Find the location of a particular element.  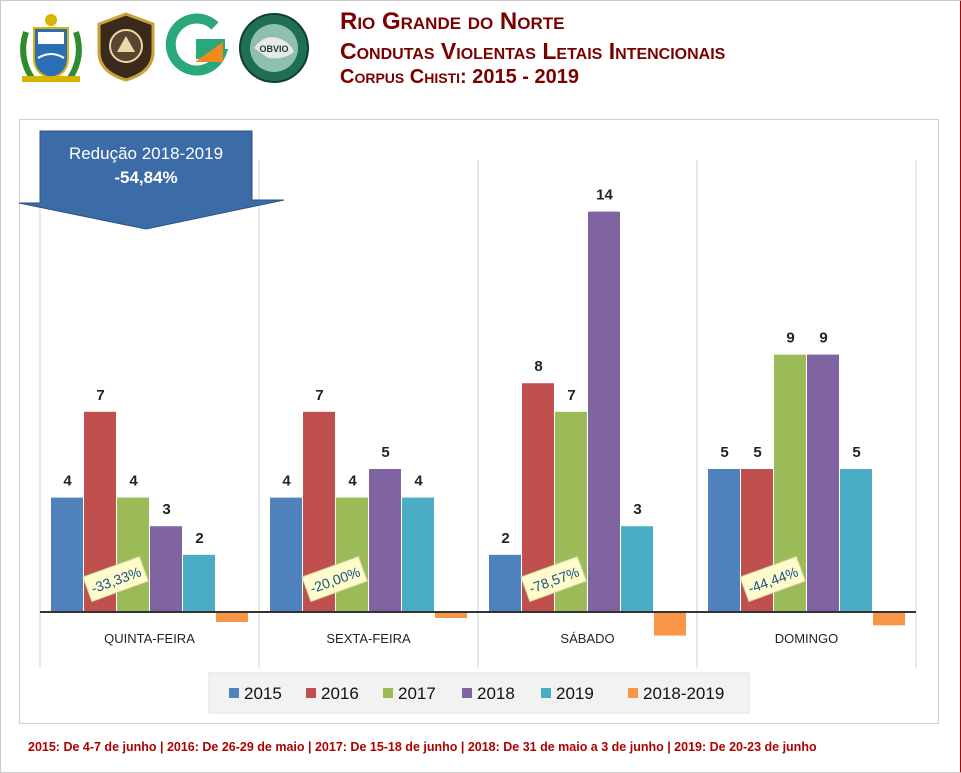

legend-swatch-2019 is located at coordinates (546, 693).